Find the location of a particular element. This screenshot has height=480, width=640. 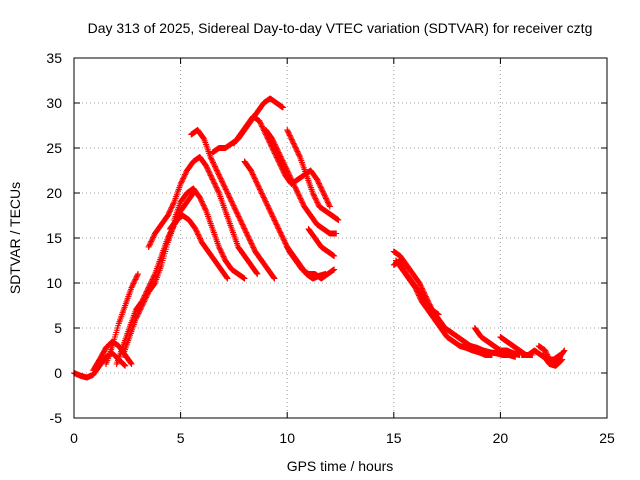

x-tick-label: 5 is located at coordinates (181, 438).